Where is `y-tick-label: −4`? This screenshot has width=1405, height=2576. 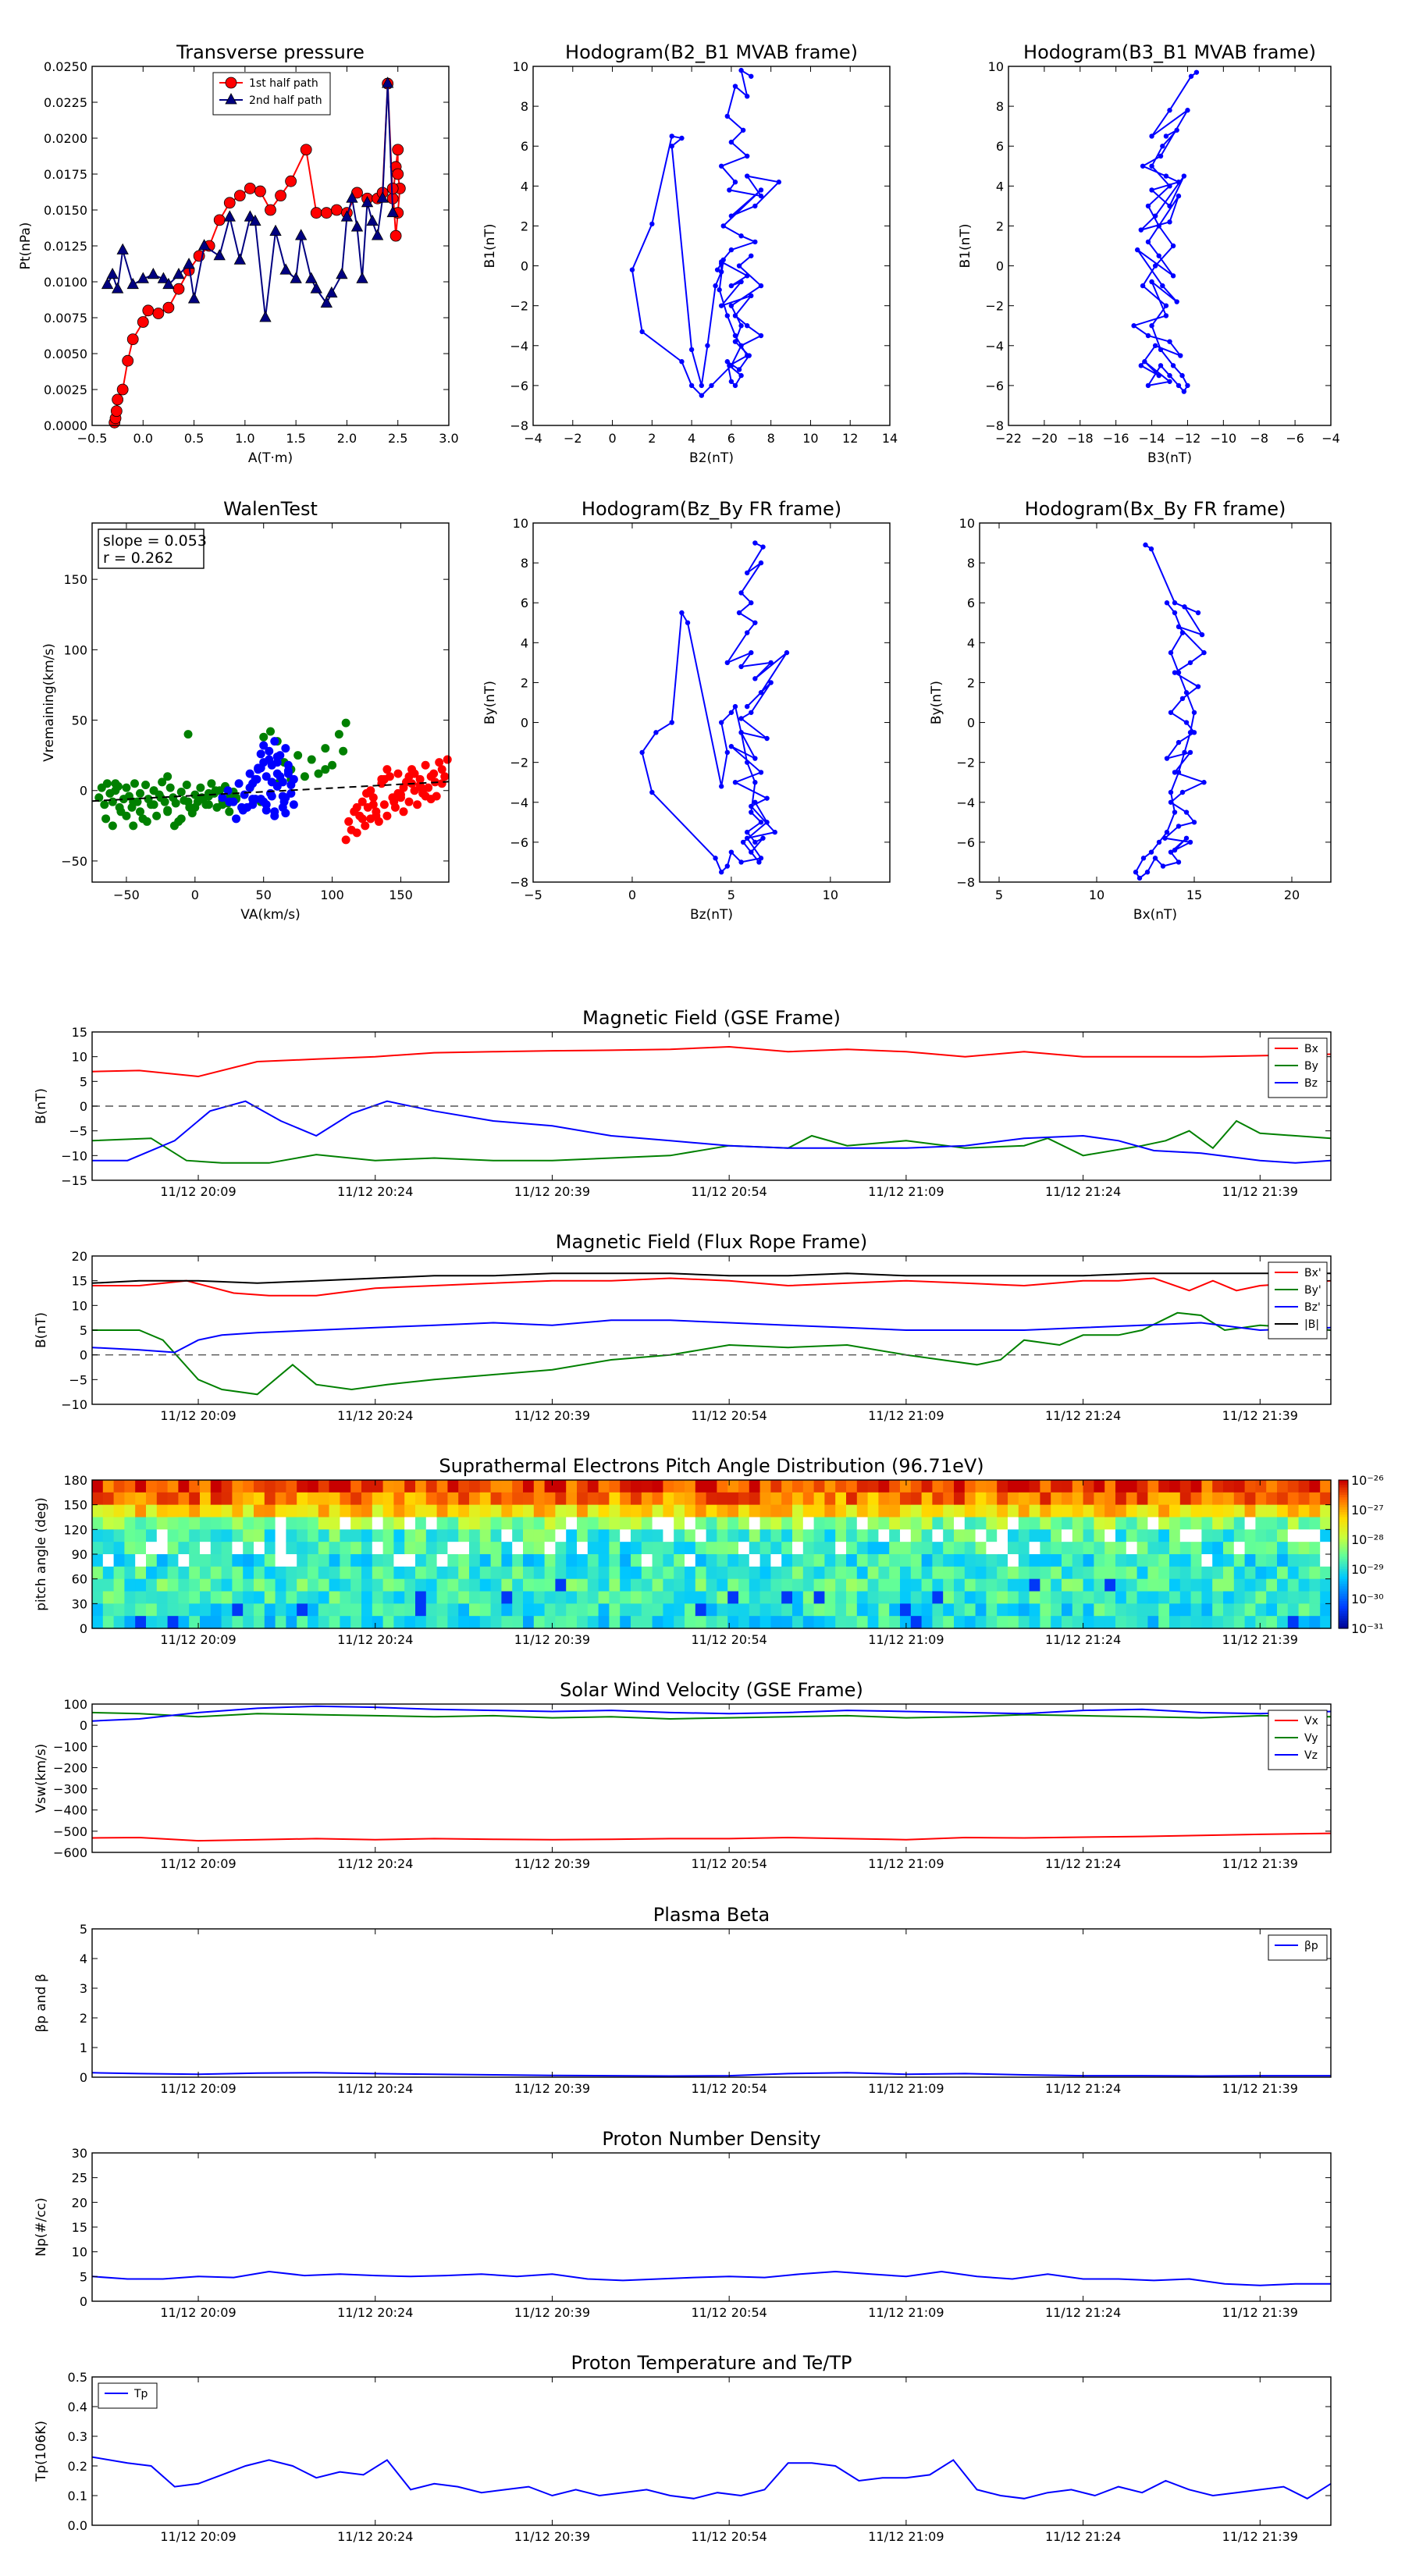
y-tick-label: −4 is located at coordinates (965, 802).